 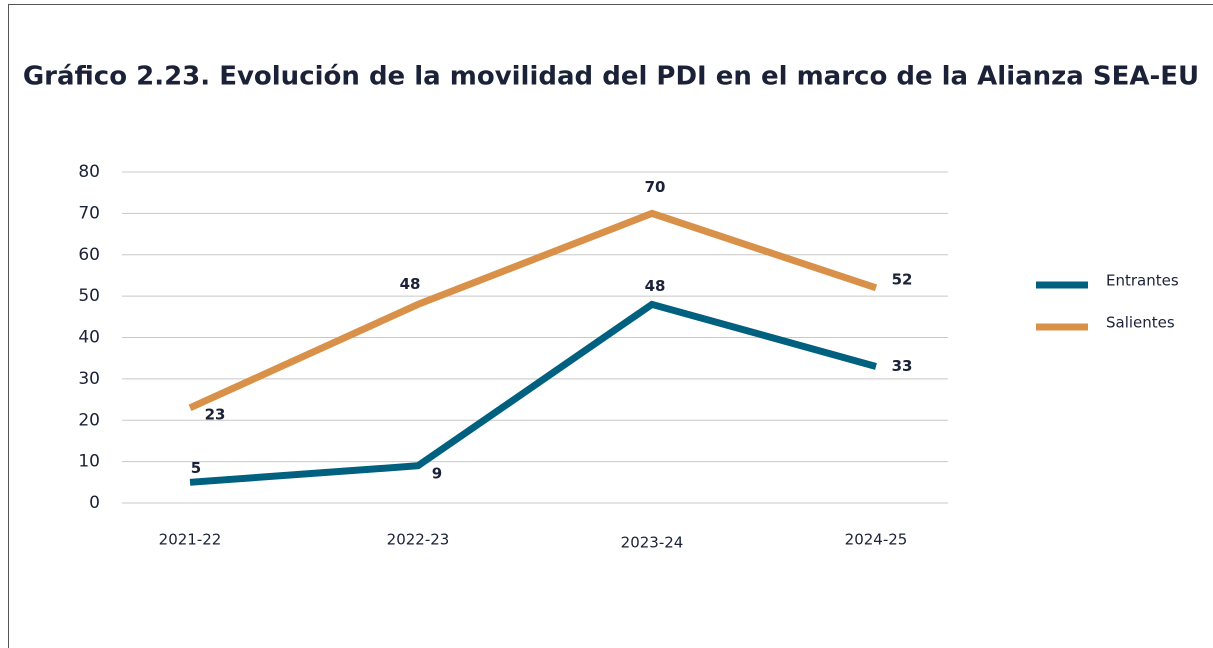 What do you see at coordinates (215, 414) in the screenshot?
I see `data-label: 23` at bounding box center [215, 414].